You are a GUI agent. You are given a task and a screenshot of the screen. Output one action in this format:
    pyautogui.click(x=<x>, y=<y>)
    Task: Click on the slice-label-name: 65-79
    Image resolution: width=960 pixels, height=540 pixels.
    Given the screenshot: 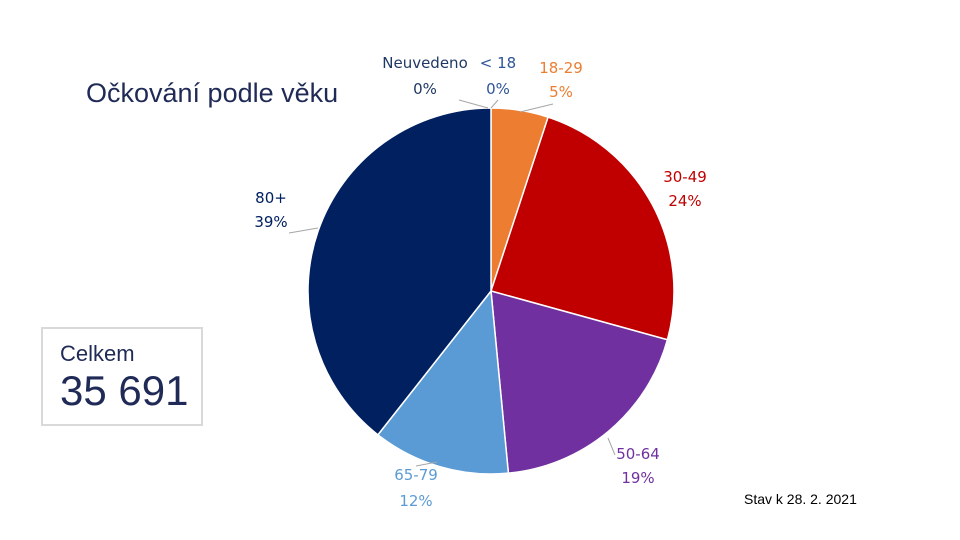 What is the action you would take?
    pyautogui.click(x=416, y=475)
    